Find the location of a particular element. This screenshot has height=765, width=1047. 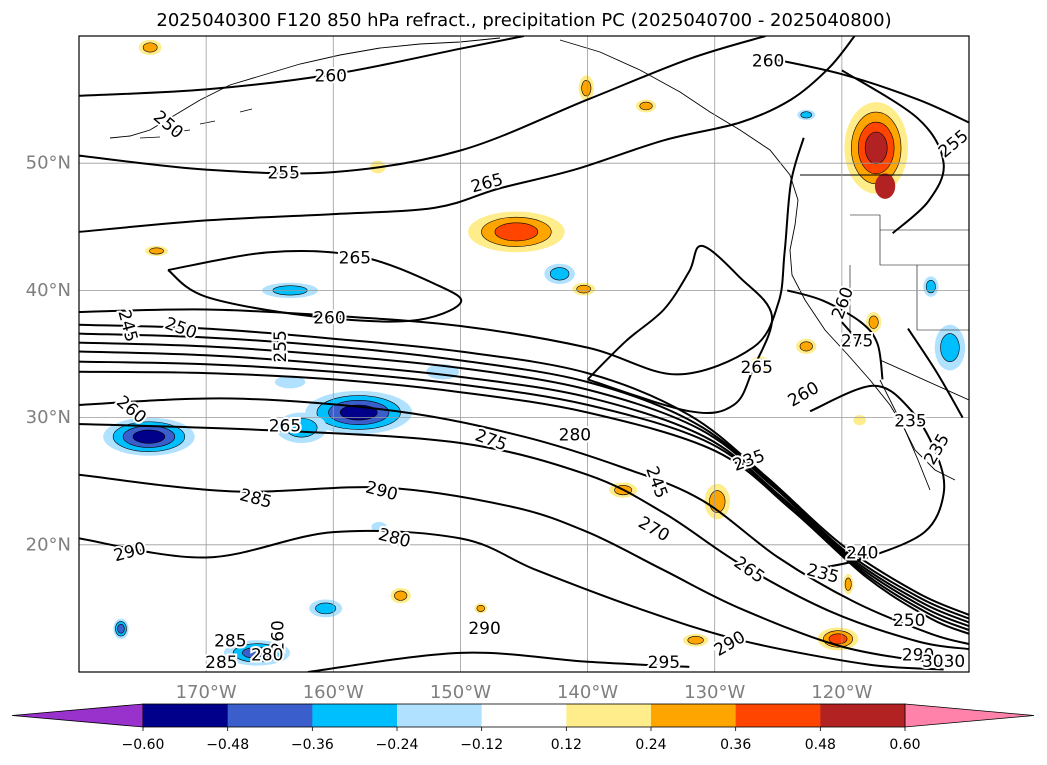

contour-label-37: 285 is located at coordinates (221, 663).